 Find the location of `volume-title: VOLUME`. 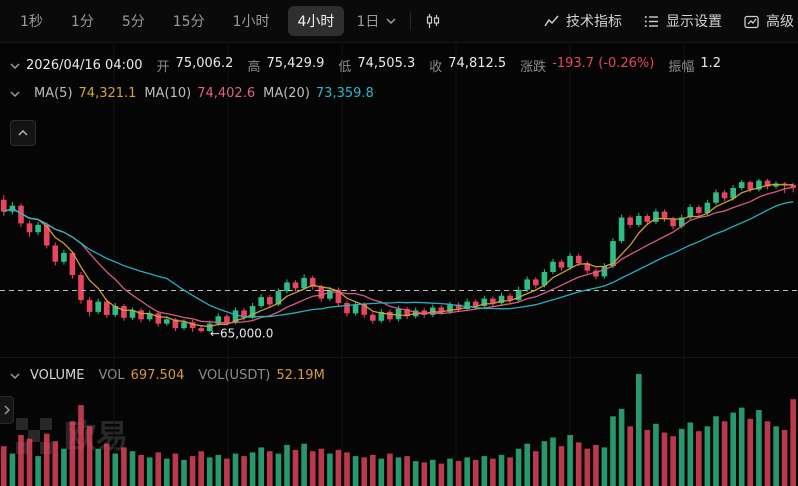

volume-title: VOLUME is located at coordinates (57, 375).